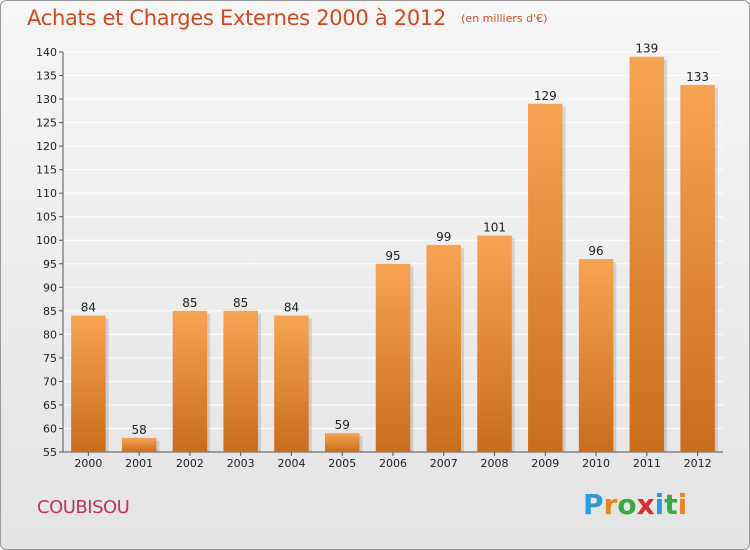 The image size is (750, 550). What do you see at coordinates (46, 123) in the screenshot?
I see `y-tick-label: 125` at bounding box center [46, 123].